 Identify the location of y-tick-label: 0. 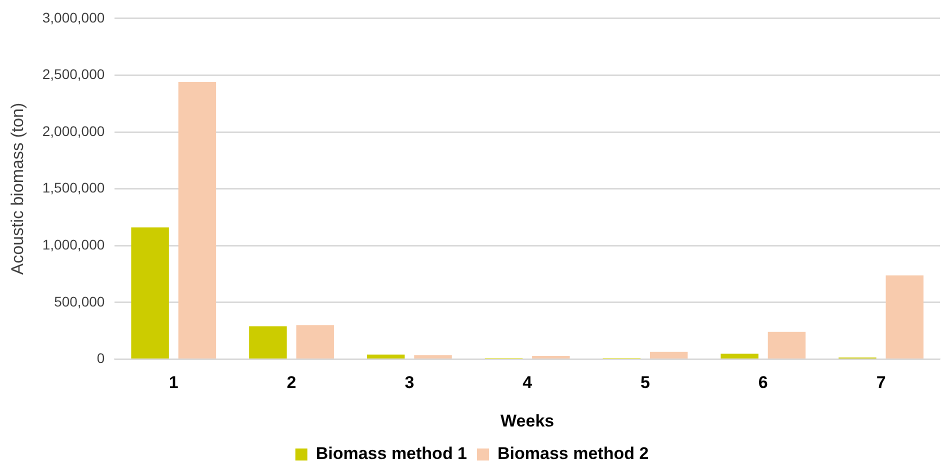
(100, 358).